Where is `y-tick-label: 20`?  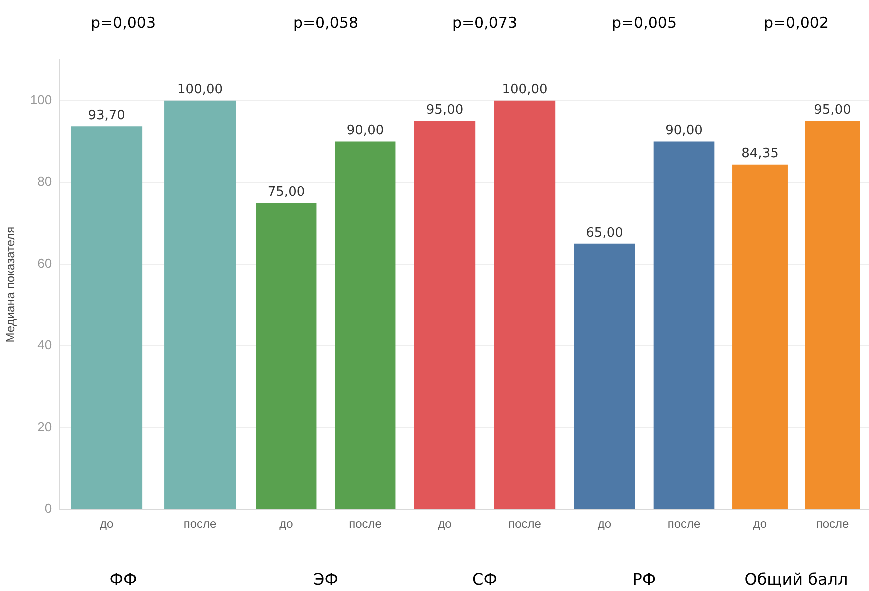
y-tick-label: 20 is located at coordinates (45, 426).